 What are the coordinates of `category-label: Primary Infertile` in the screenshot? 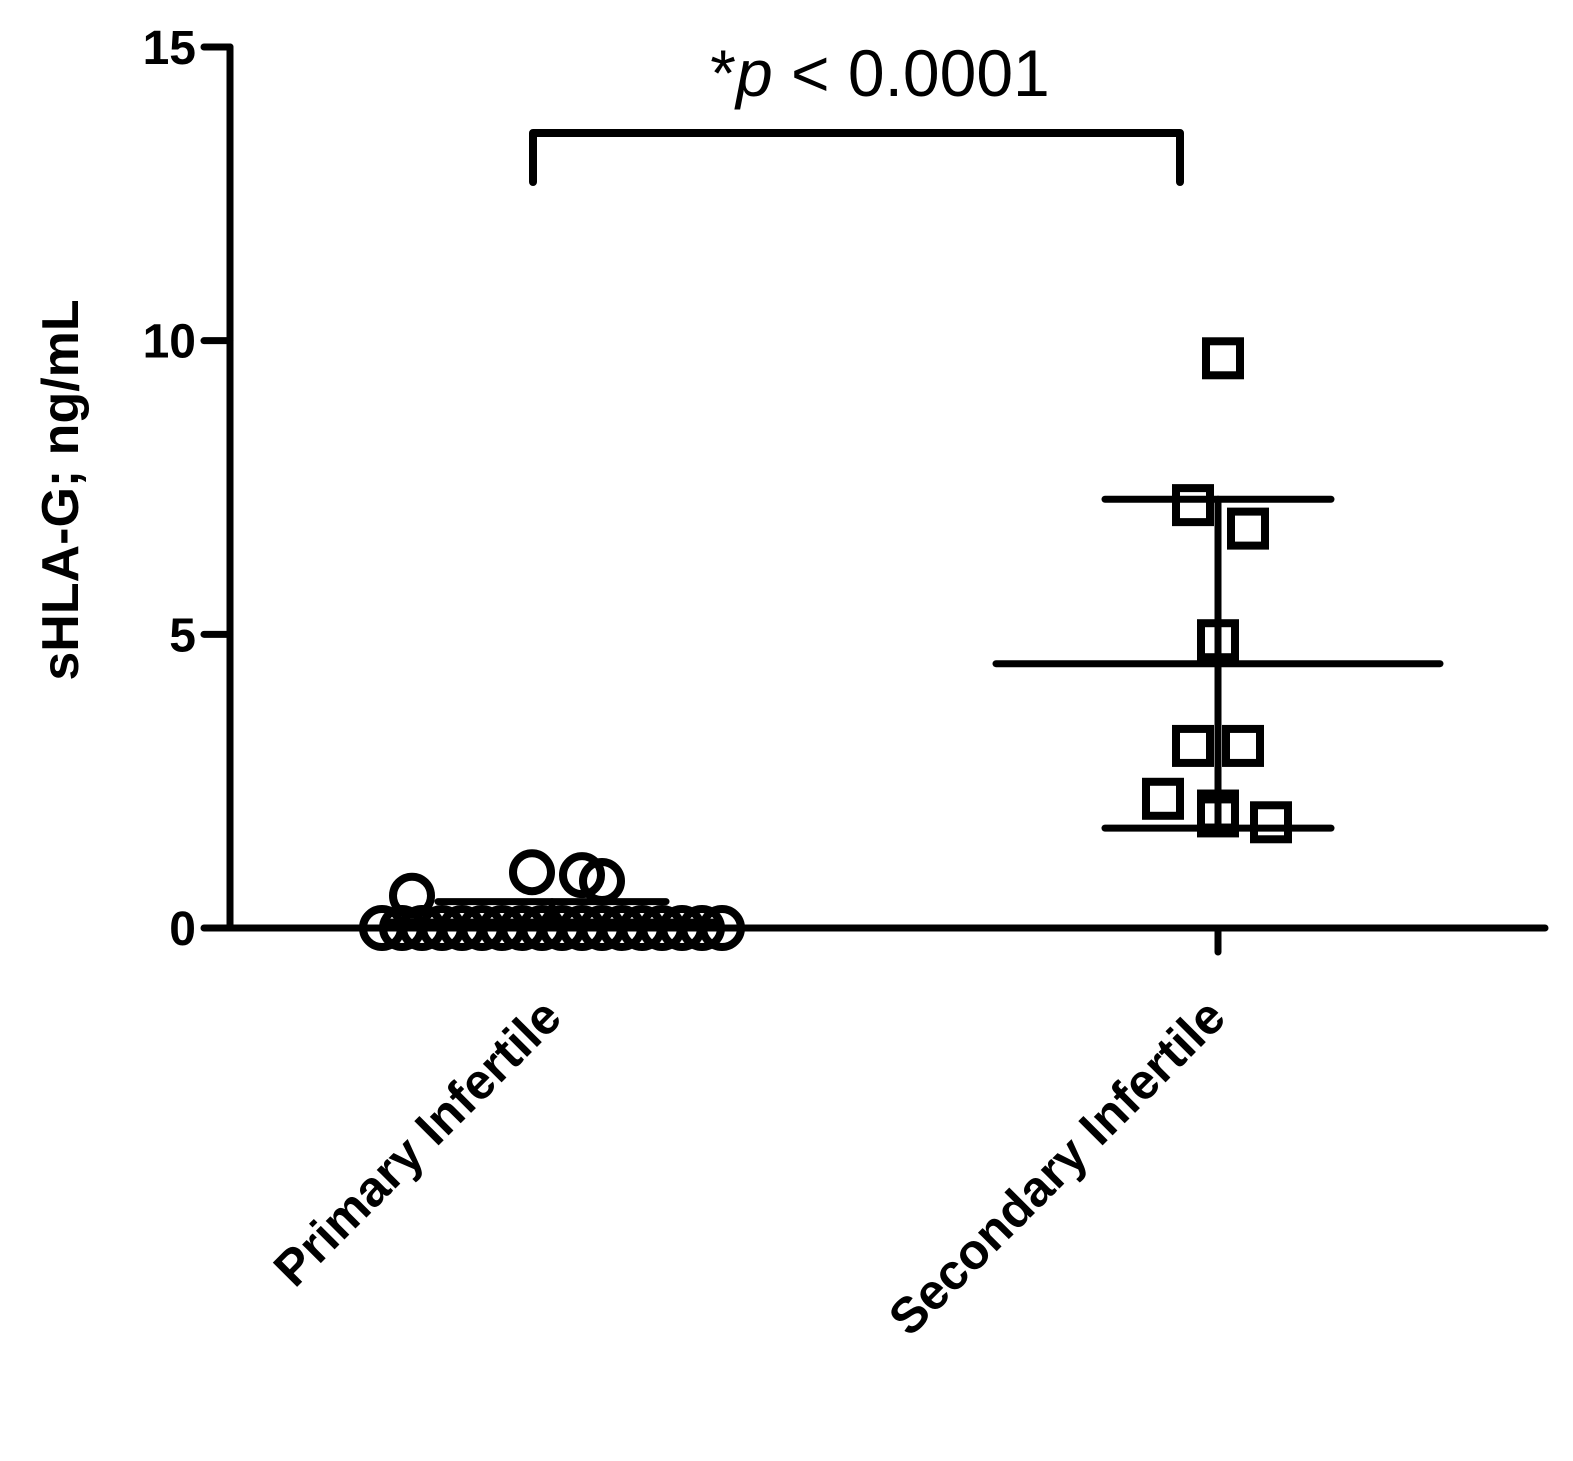 It's located at (417, 1142).